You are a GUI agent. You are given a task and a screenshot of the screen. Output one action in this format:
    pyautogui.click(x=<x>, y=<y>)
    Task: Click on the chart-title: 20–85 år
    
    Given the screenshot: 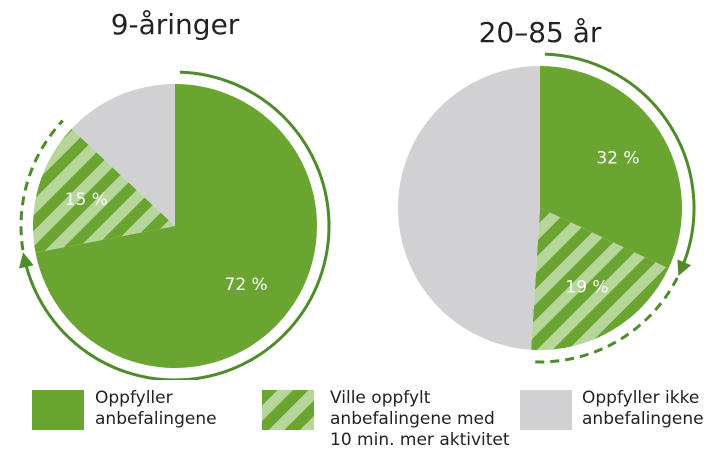 What is the action you would take?
    pyautogui.click(x=540, y=32)
    